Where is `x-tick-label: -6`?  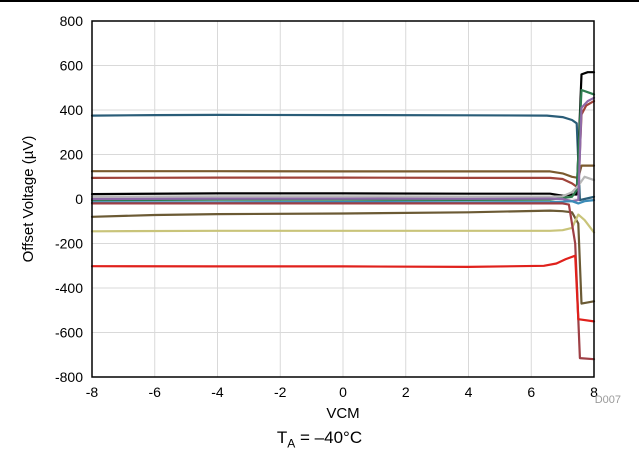
x-tick-label: -6 is located at coordinates (155, 392).